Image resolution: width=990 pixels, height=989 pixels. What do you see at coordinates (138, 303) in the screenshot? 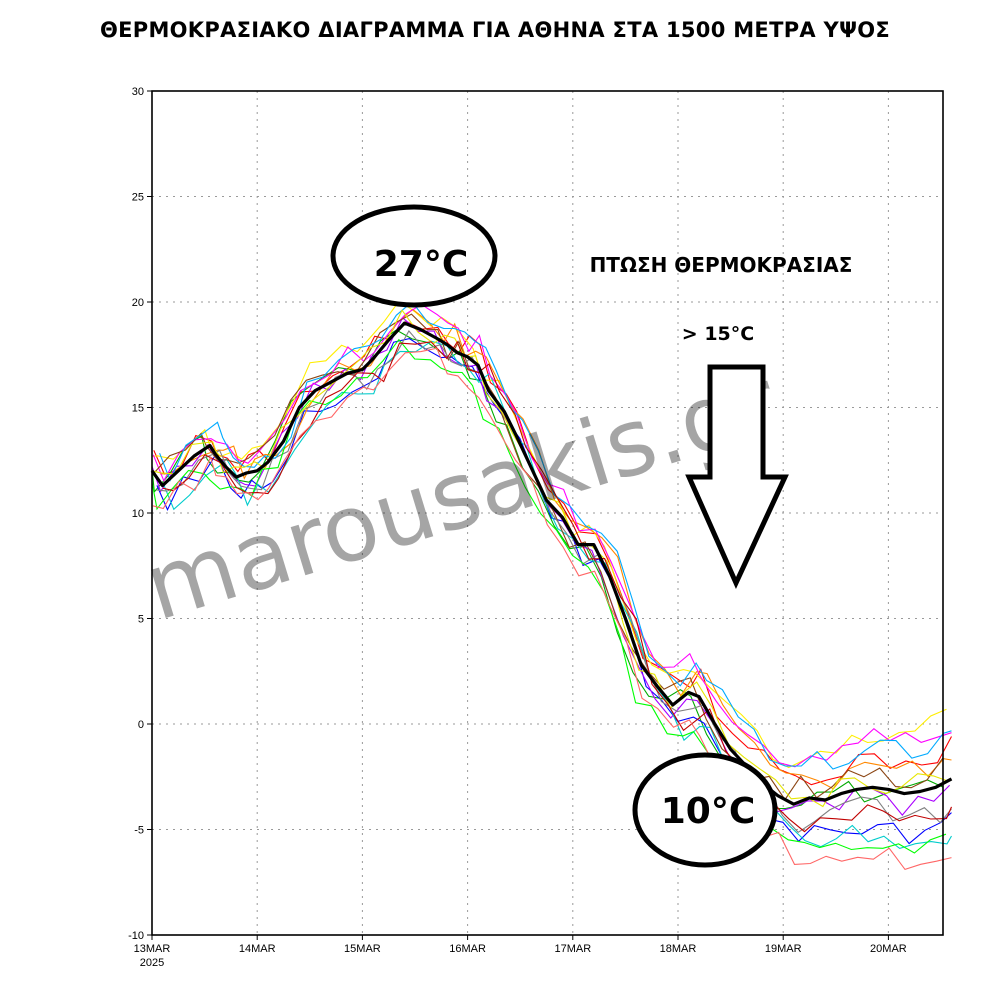
I see `y-tick-label: 20` at bounding box center [138, 303].